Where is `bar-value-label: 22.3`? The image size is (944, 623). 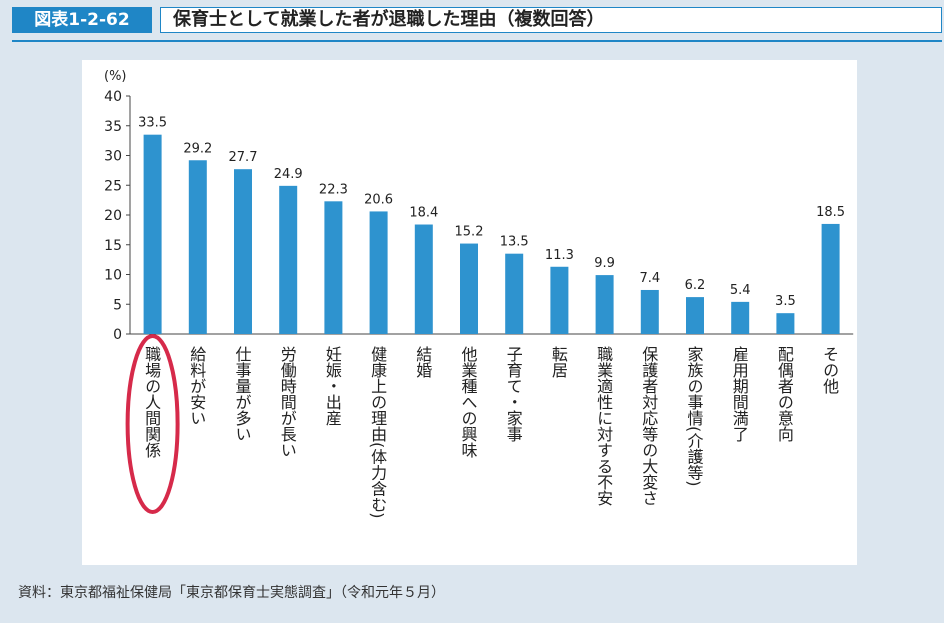 bar-value-label: 22.3 is located at coordinates (333, 189).